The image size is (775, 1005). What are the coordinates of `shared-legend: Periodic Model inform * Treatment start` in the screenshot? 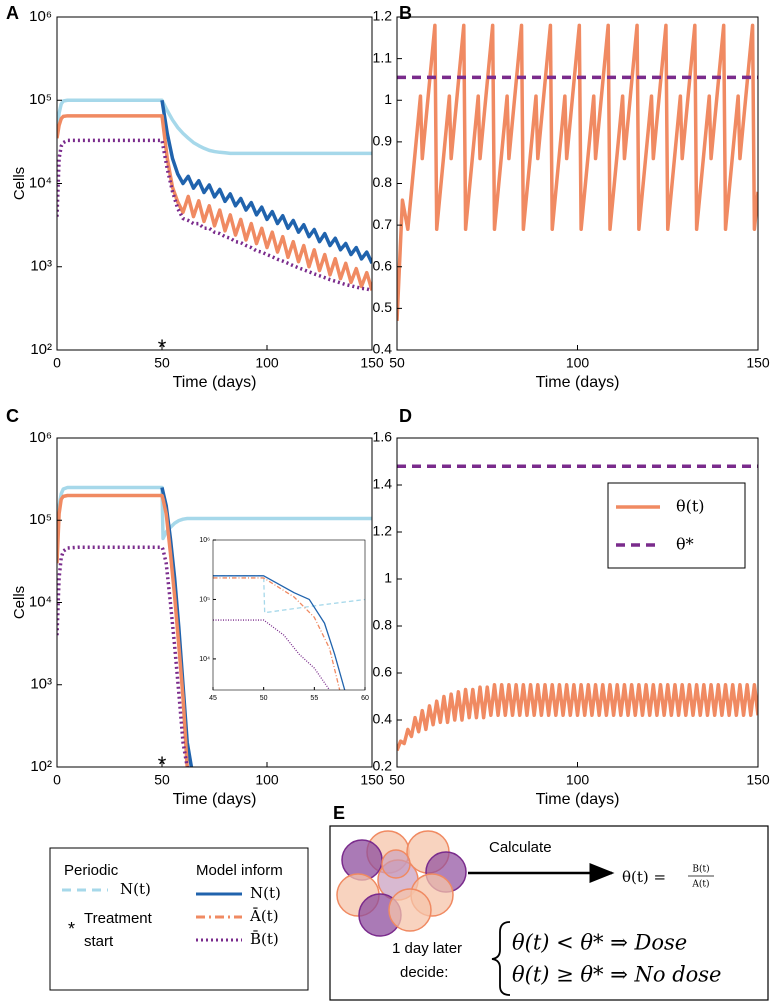 It's located at (179, 919).